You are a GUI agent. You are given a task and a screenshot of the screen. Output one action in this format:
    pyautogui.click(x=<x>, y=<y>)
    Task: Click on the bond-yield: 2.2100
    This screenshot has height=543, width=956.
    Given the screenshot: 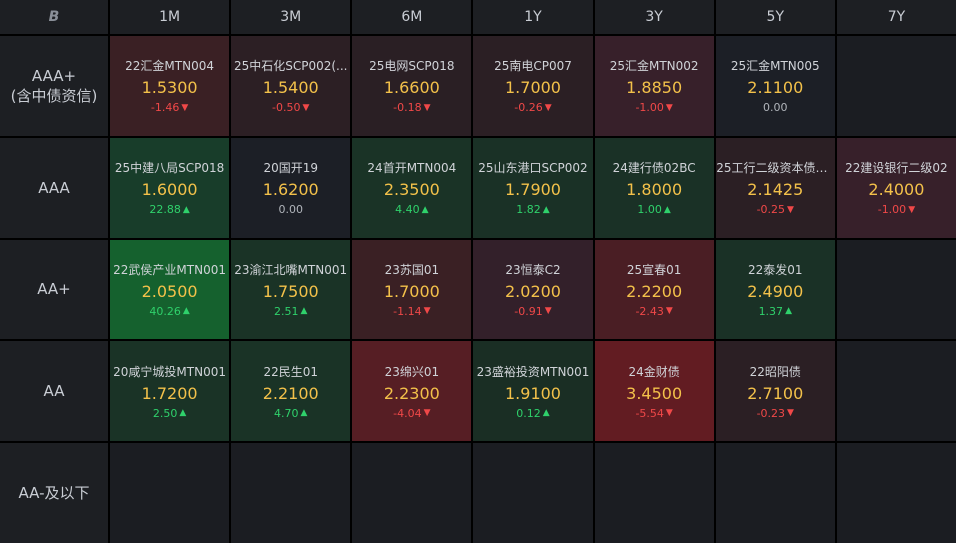 What is the action you would take?
    pyautogui.click(x=290, y=393)
    